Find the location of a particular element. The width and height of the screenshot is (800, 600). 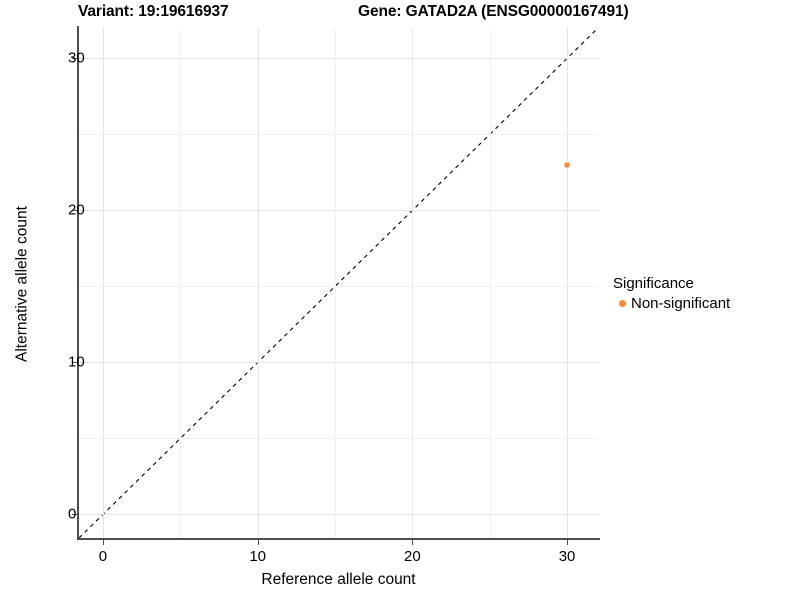

y-axis-tick-label: 30 is located at coordinates (76, 58).